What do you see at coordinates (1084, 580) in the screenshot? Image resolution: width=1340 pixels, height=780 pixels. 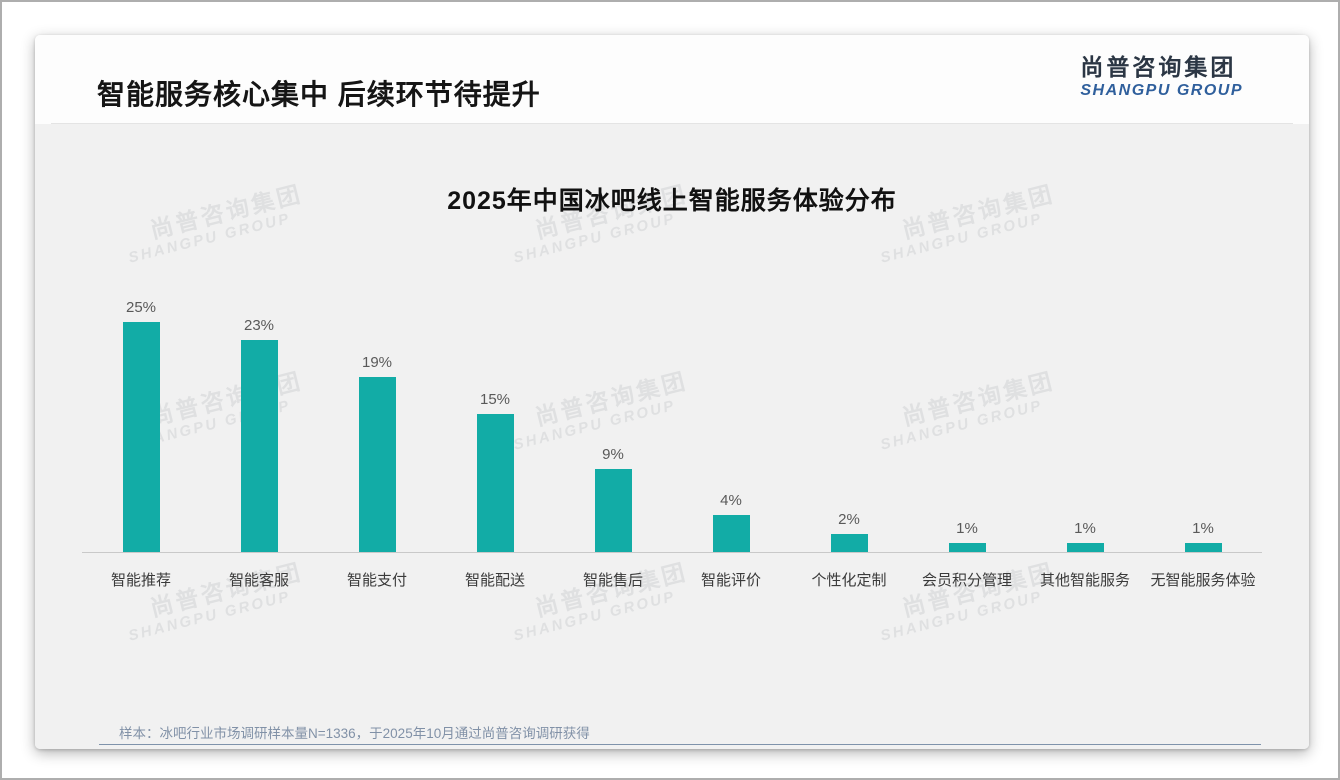 I see `category-label: 其他智能服务` at bounding box center [1084, 580].